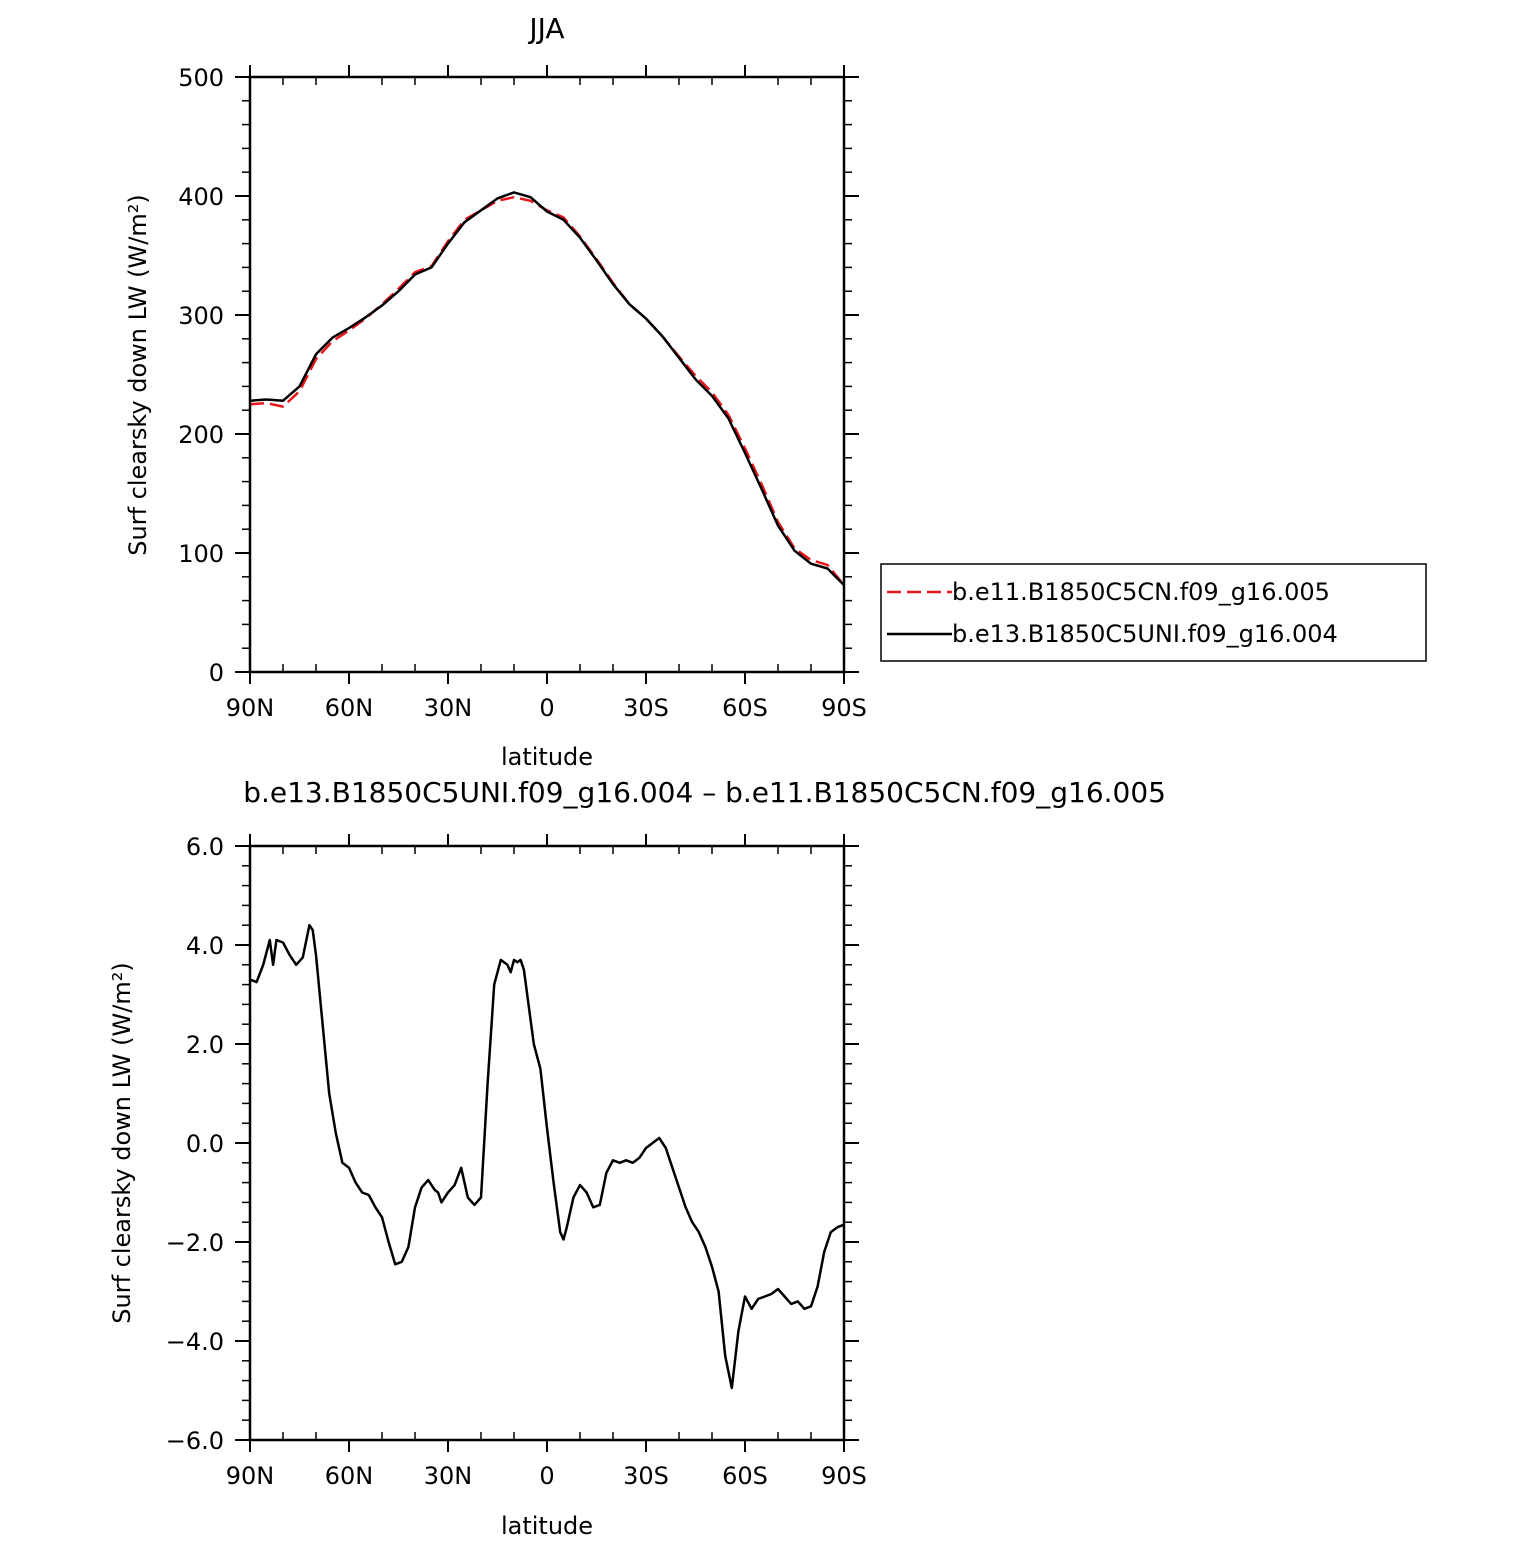 Image resolution: width=1535 pixels, height=1547 pixels. Describe the element at coordinates (138, 374) in the screenshot. I see `top-panel-ylabel: Surf clearsky down LW (W/m²)` at that location.